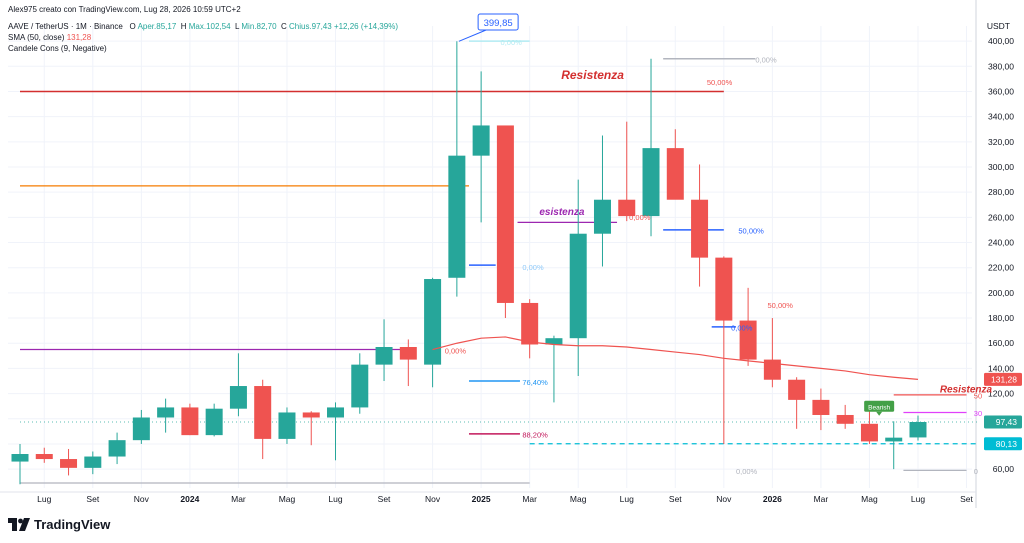 This screenshot has width=1024, height=543. Describe the element at coordinates (59, 524) in the screenshot. I see `tradingview-brand: TradingView` at that location.